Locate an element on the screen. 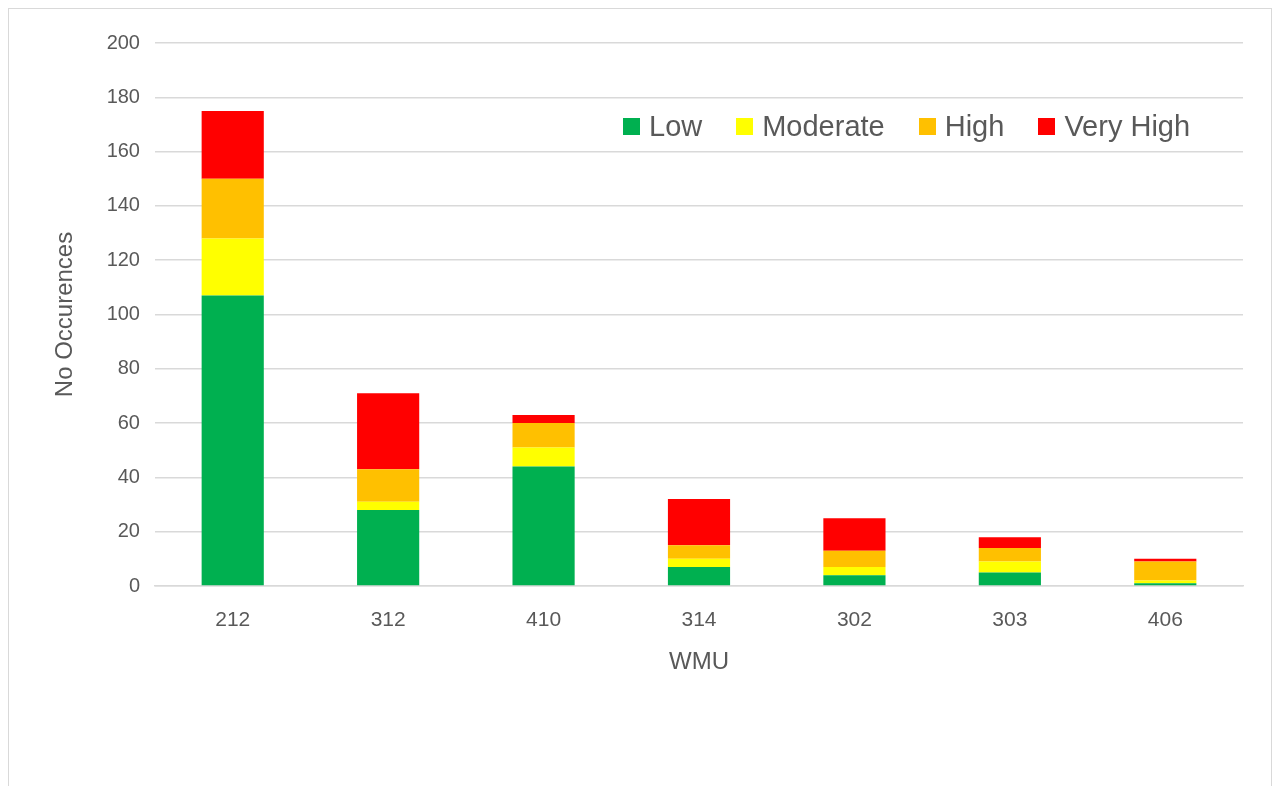 This screenshot has height=786, width=1275. x-tick-label: 312 is located at coordinates (388, 619).